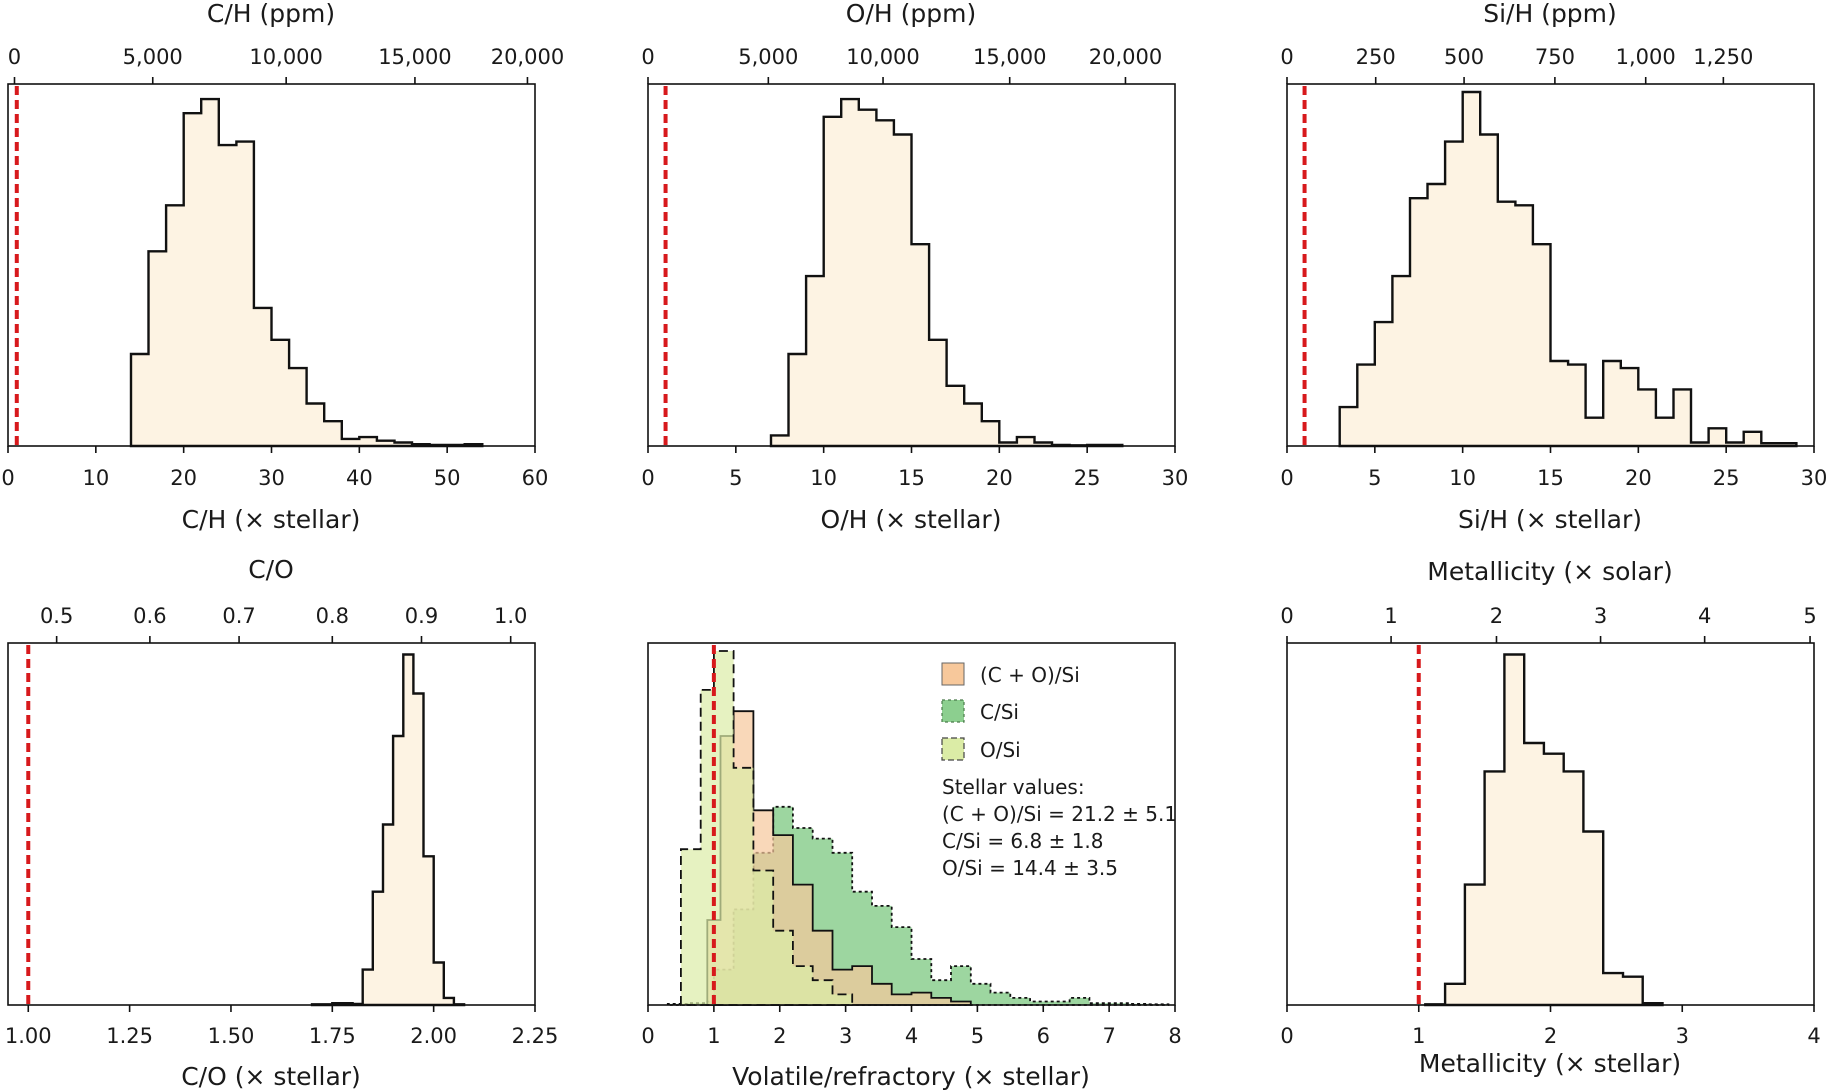 The image size is (1830, 1091). What do you see at coordinates (1704, 616) in the screenshot?
I see `top-tick-label: 4` at bounding box center [1704, 616].